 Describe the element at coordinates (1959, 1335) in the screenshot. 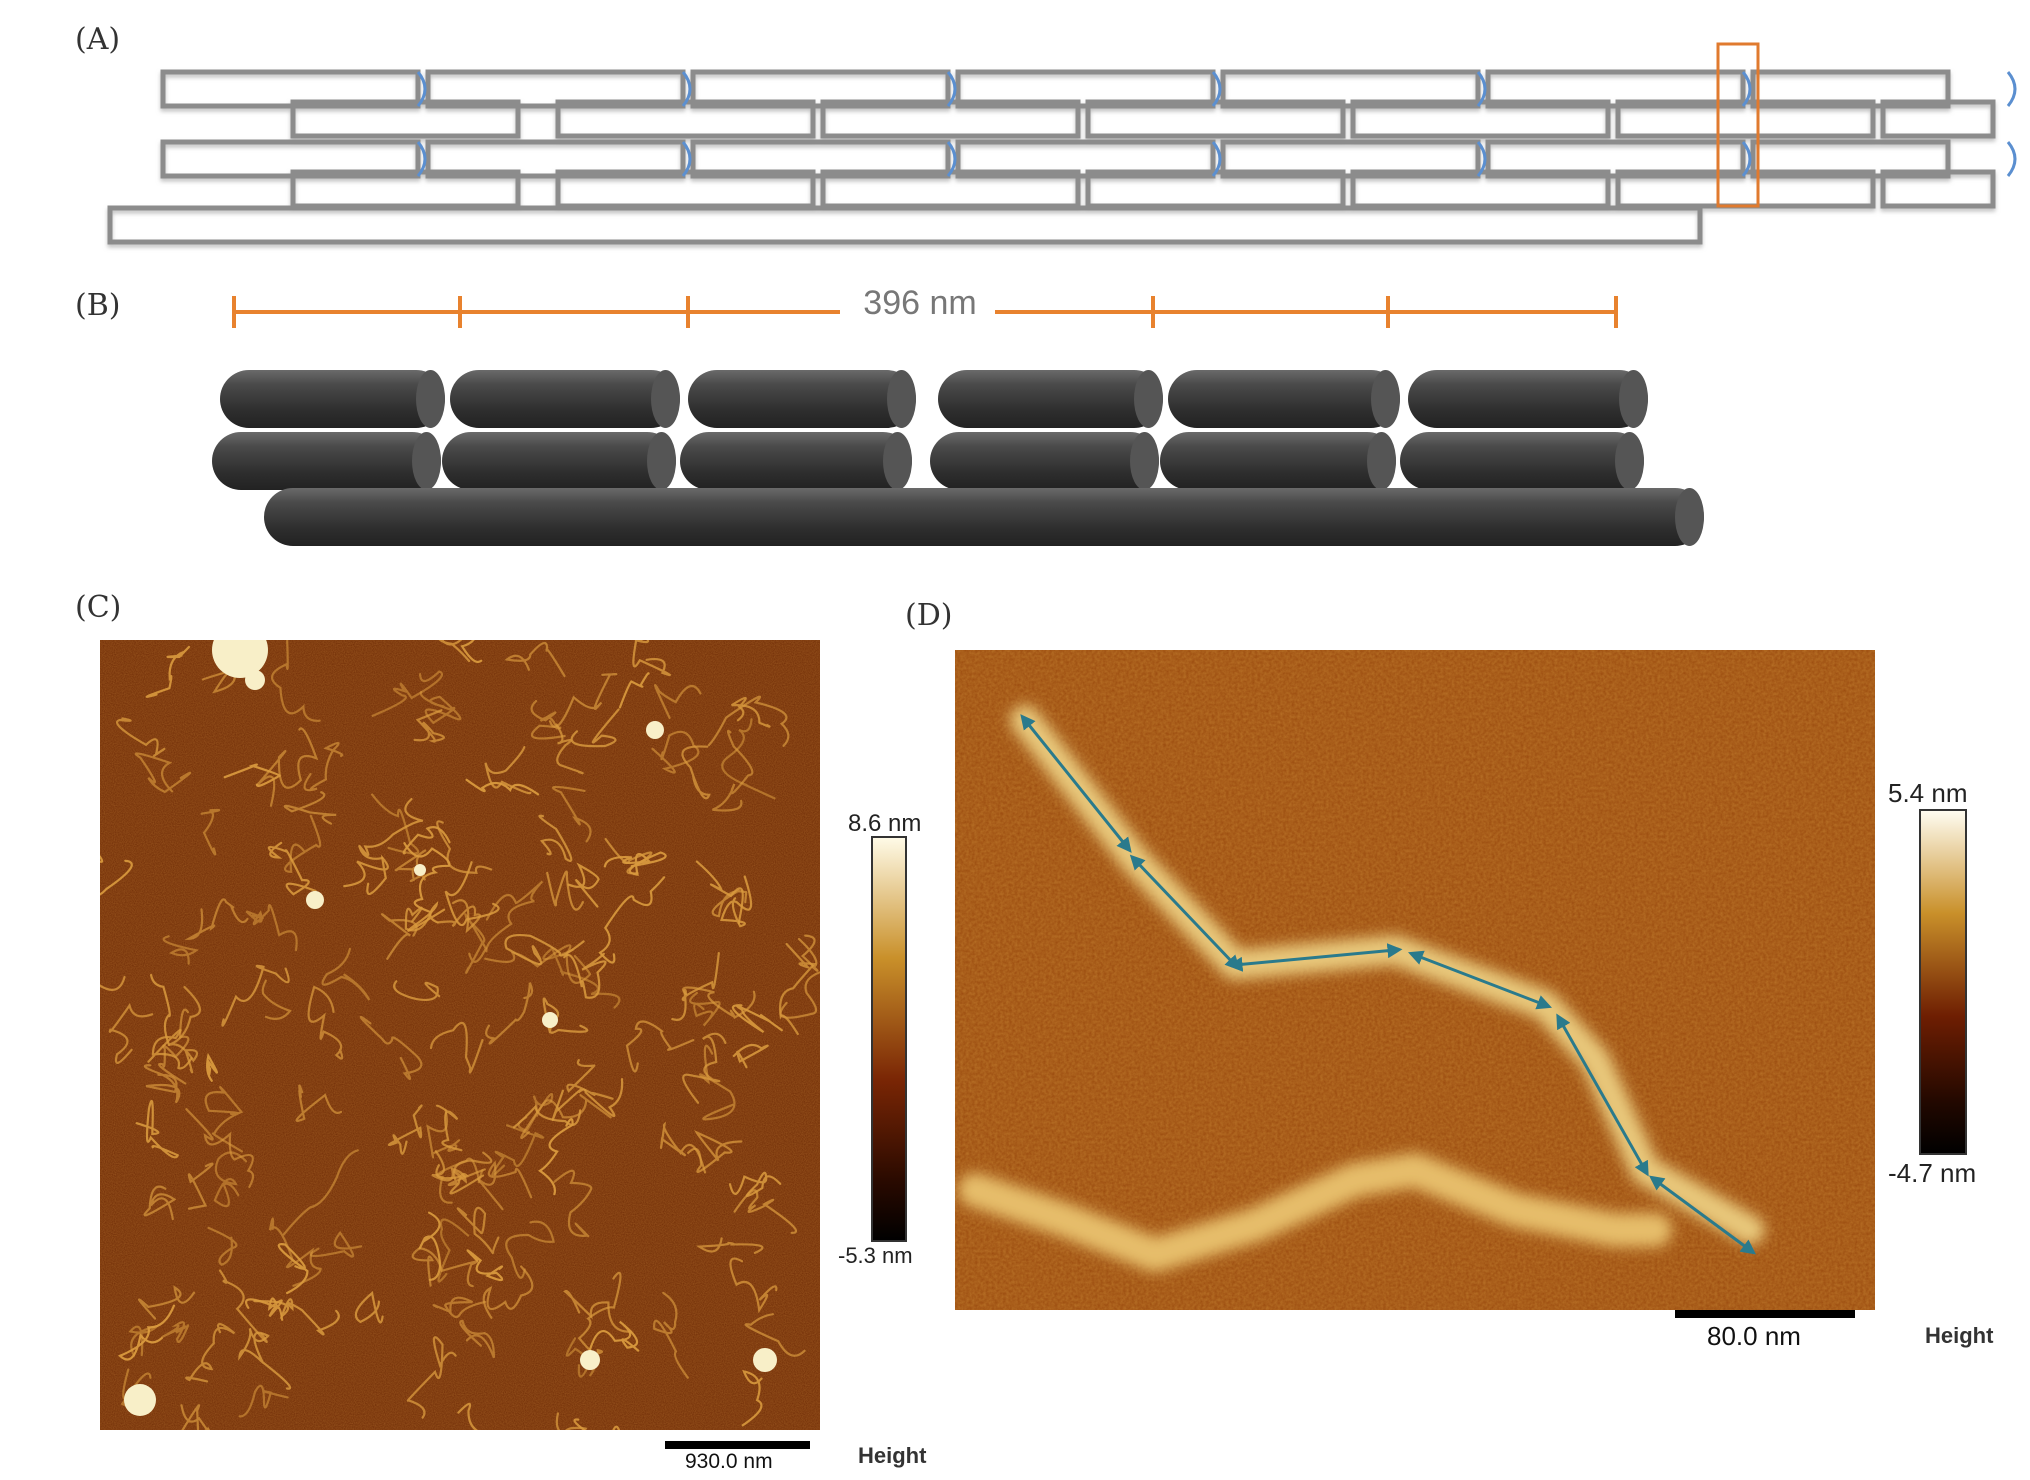

I see `channel-d-label: Height` at that location.